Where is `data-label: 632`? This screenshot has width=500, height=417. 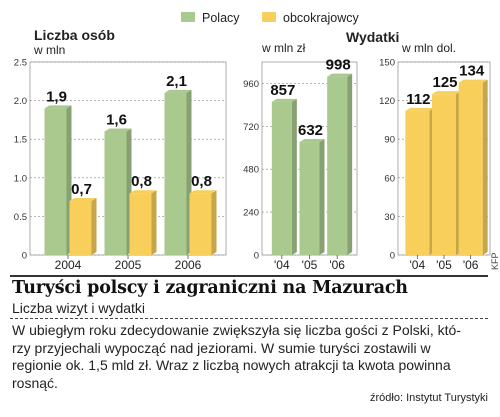
data-label: 632 is located at coordinates (310, 130).